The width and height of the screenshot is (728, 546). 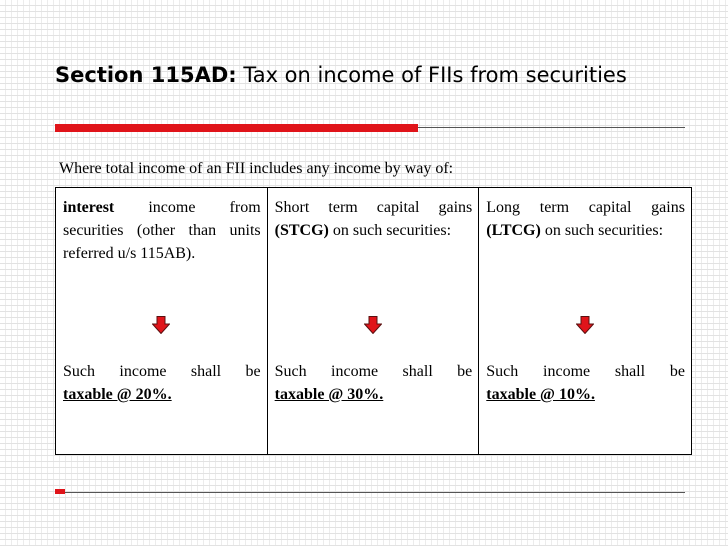 What do you see at coordinates (329, 394) in the screenshot?
I see `result-rate: taxable @ 30%.` at bounding box center [329, 394].